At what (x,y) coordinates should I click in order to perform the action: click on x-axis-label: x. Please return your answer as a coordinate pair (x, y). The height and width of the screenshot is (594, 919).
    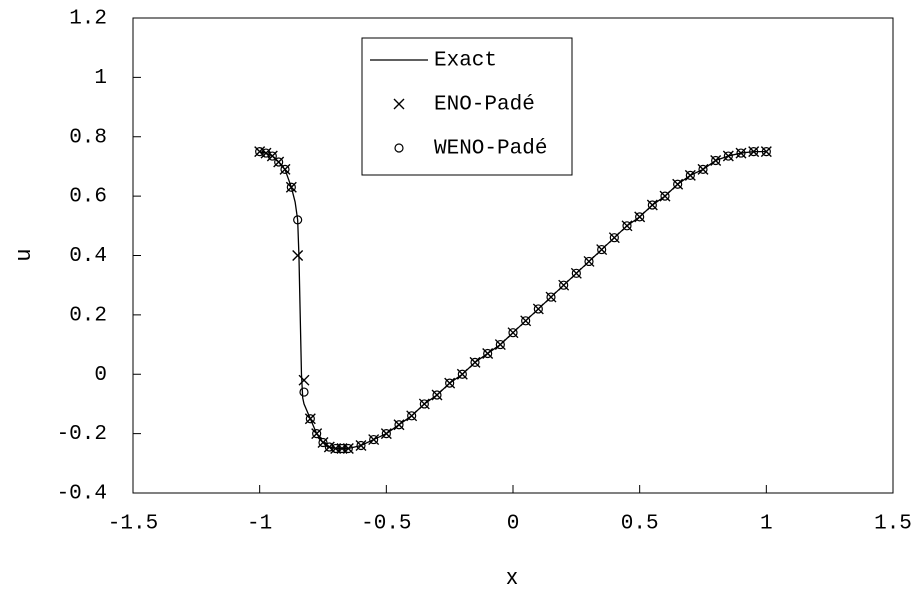
    Looking at the image, I should click on (512, 576).